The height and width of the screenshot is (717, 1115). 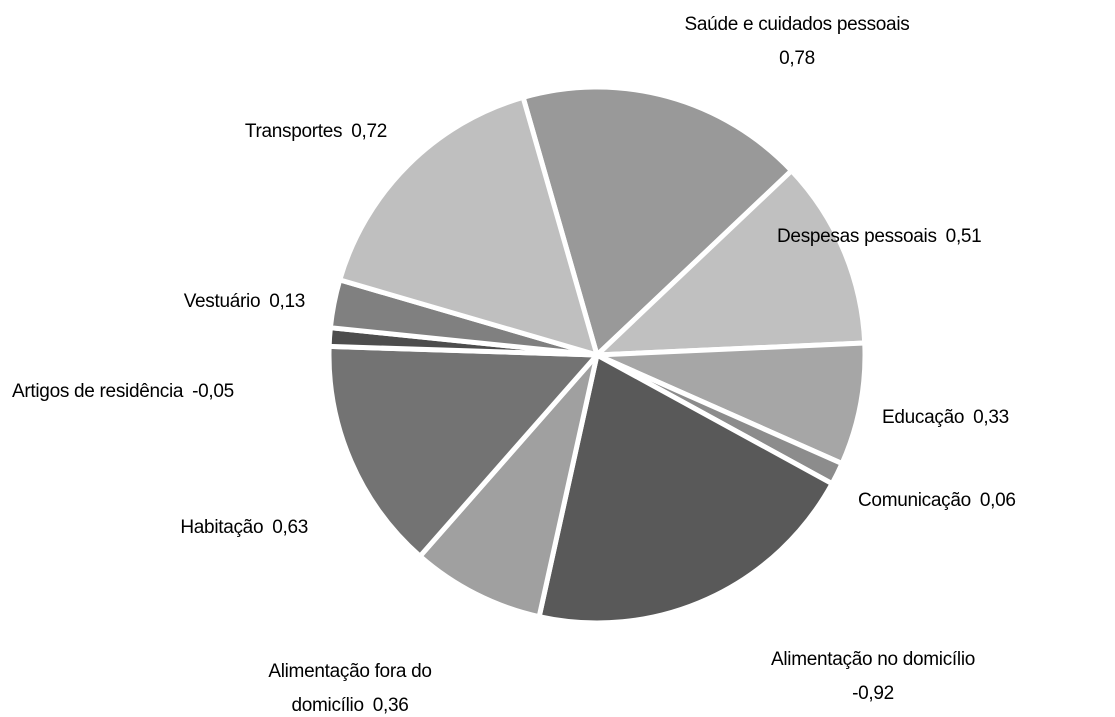 What do you see at coordinates (873, 693) in the screenshot?
I see `value-label: -0,92` at bounding box center [873, 693].